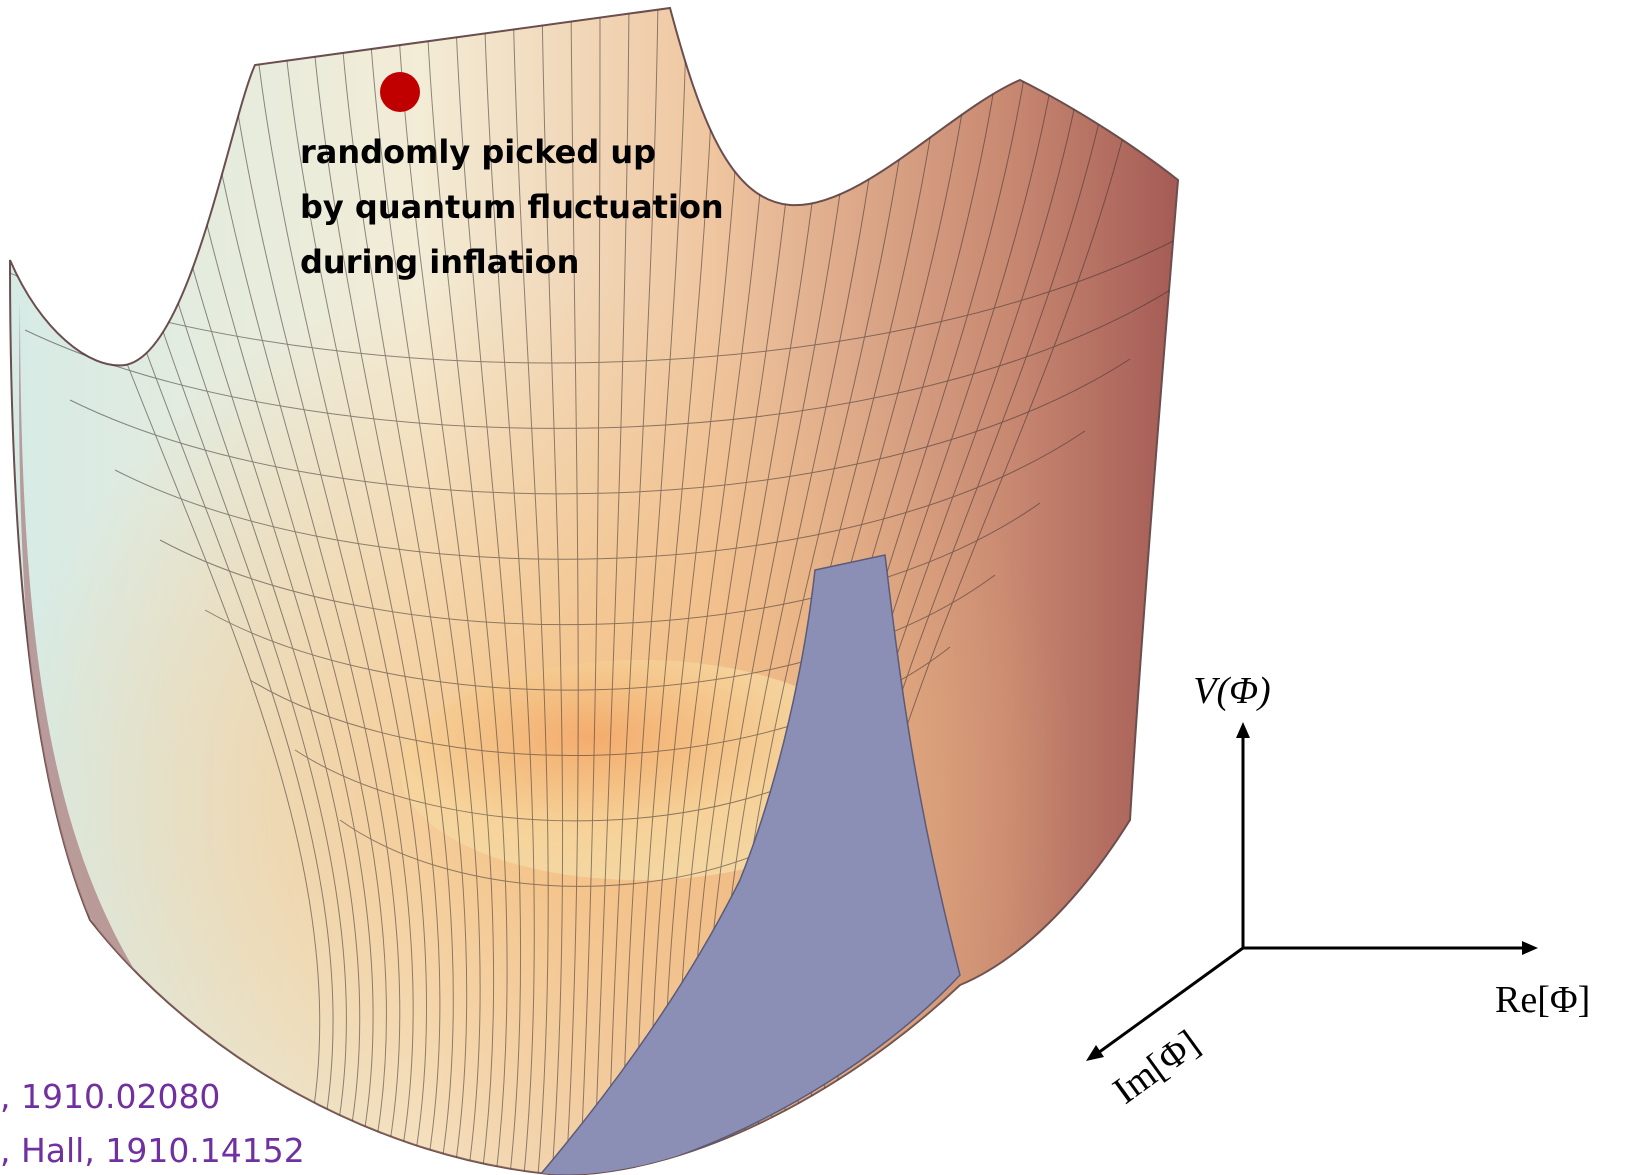 The width and height of the screenshot is (1631, 1175). What do you see at coordinates (478, 152) in the screenshot?
I see `annotation-line: randomly picked up` at bounding box center [478, 152].